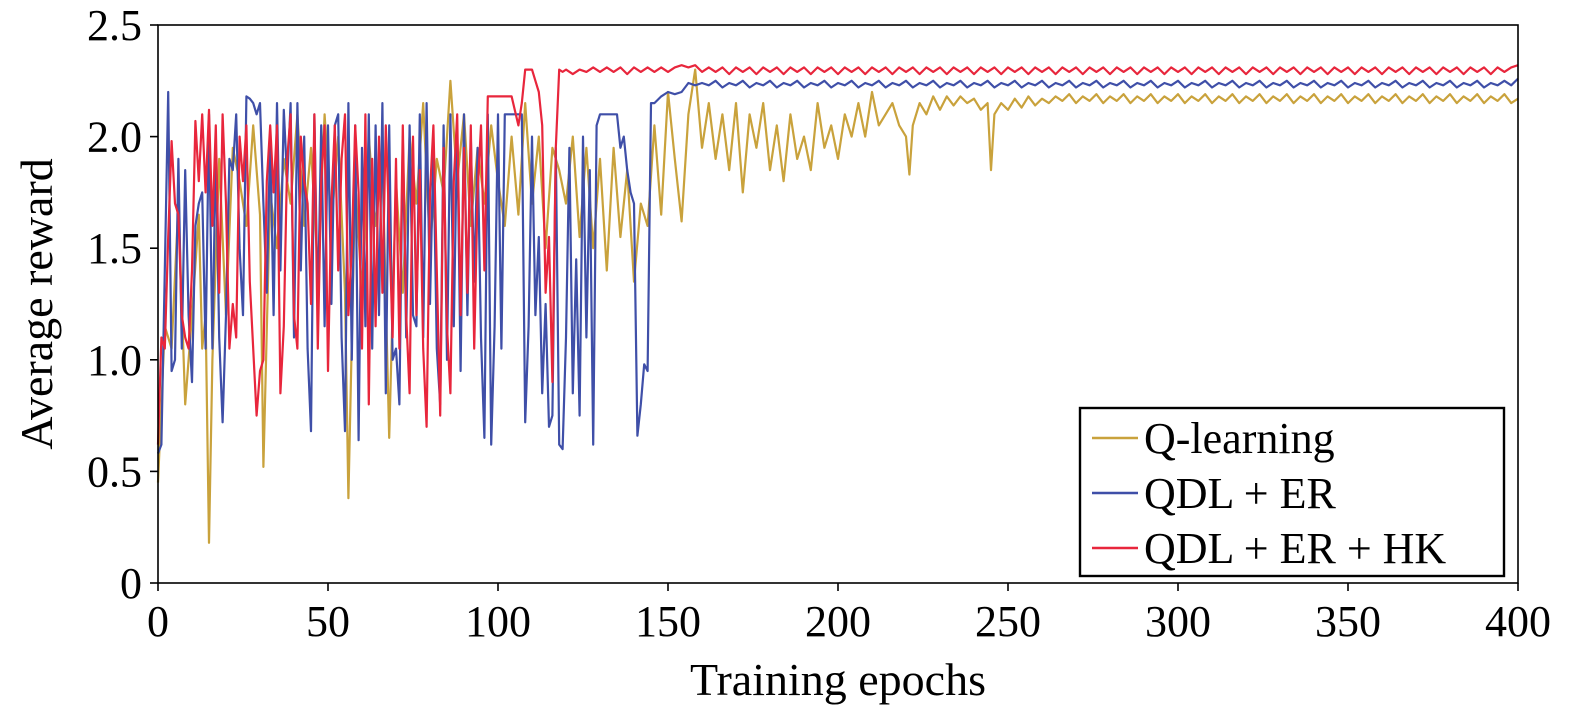  I want to click on x-axis-title: Training epochs, so click(838, 679).